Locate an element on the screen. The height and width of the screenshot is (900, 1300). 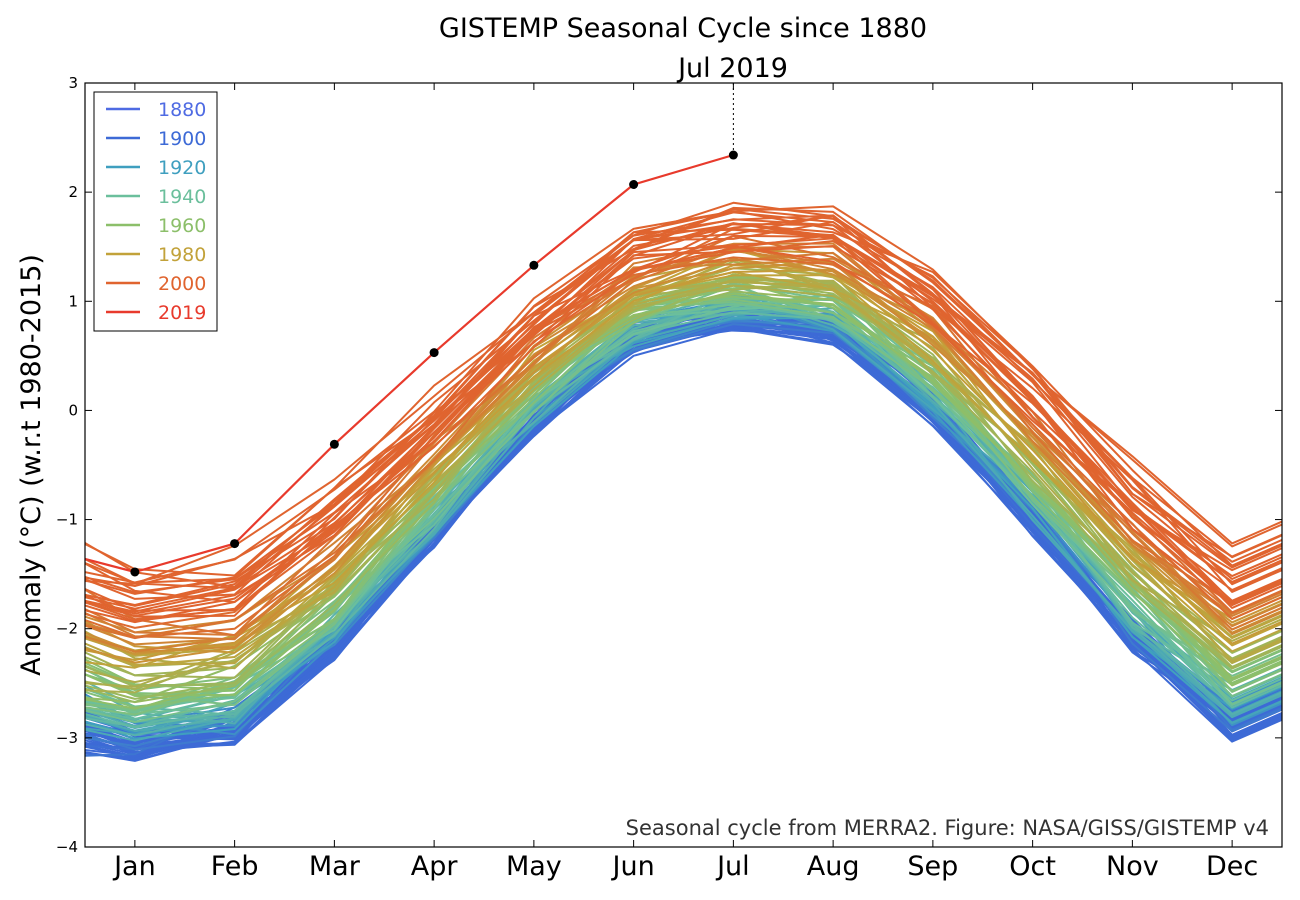
legend-label: 1920 is located at coordinates (182, 168).